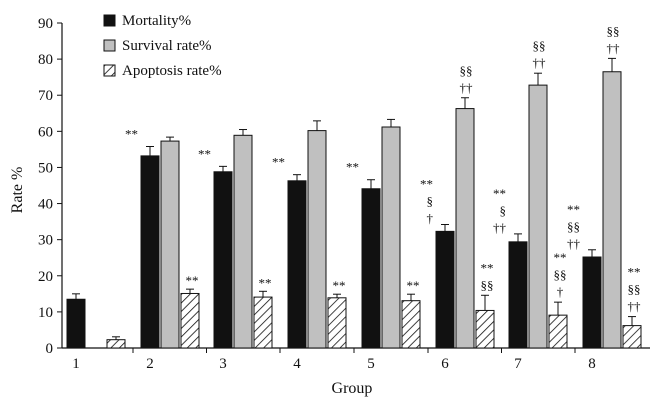 Image resolution: width=656 pixels, height=402 pixels. What do you see at coordinates (17, 190) in the screenshot?
I see `y-axis-title: Rate %` at bounding box center [17, 190].